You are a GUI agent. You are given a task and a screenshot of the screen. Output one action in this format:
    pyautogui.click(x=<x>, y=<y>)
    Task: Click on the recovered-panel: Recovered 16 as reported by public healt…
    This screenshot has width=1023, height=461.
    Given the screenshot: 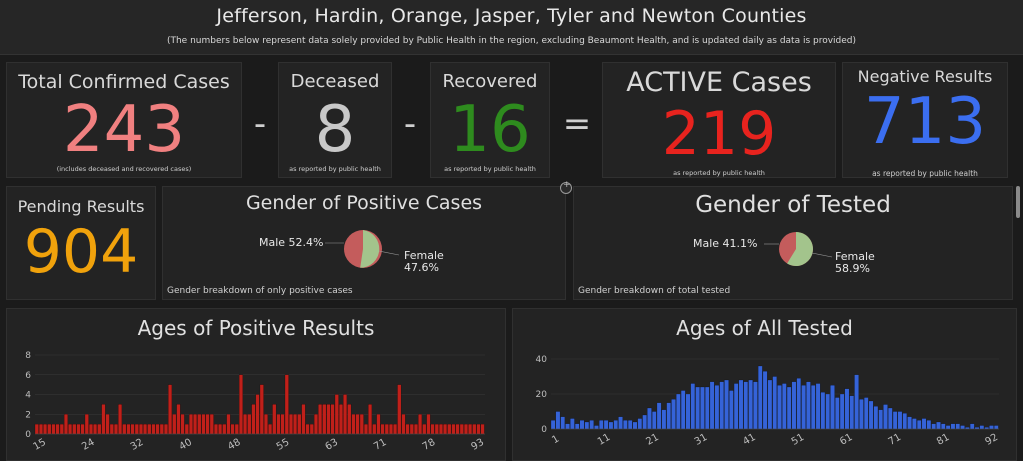 What is the action you would take?
    pyautogui.click(x=490, y=120)
    